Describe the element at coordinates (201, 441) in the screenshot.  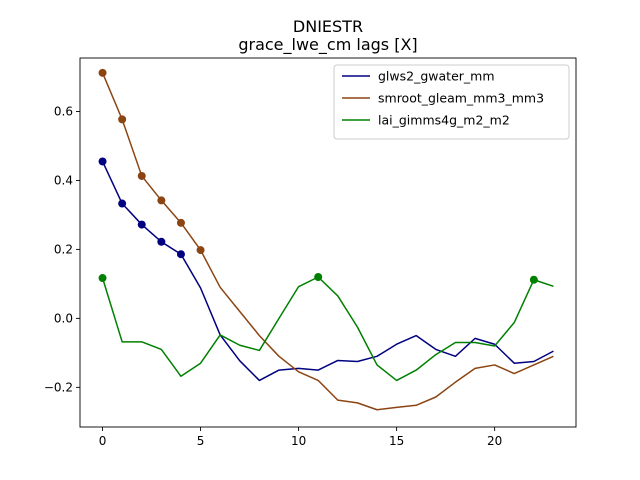
I see `x-tick-label: 5` at that location.